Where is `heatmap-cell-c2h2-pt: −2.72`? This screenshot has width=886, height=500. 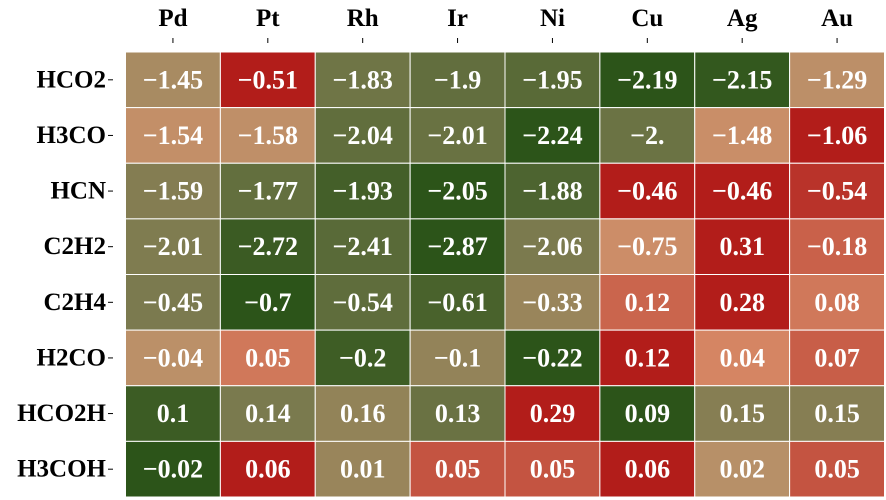
heatmap-cell-c2h2-pt: −2.72 is located at coordinates (267, 246).